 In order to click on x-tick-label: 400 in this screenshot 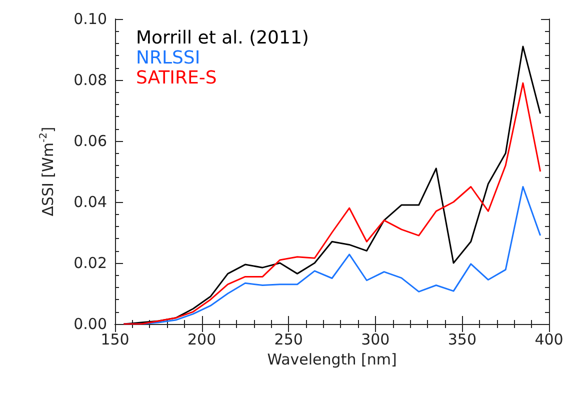, I will do `click(549, 339)`.